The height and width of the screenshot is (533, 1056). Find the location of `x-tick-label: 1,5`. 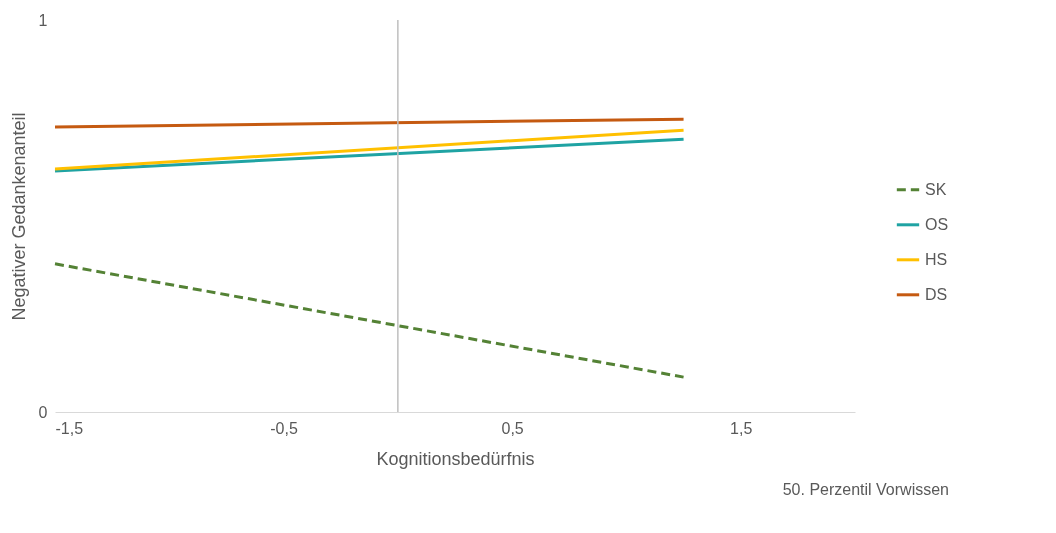

x-tick-label: 1,5 is located at coordinates (741, 428).